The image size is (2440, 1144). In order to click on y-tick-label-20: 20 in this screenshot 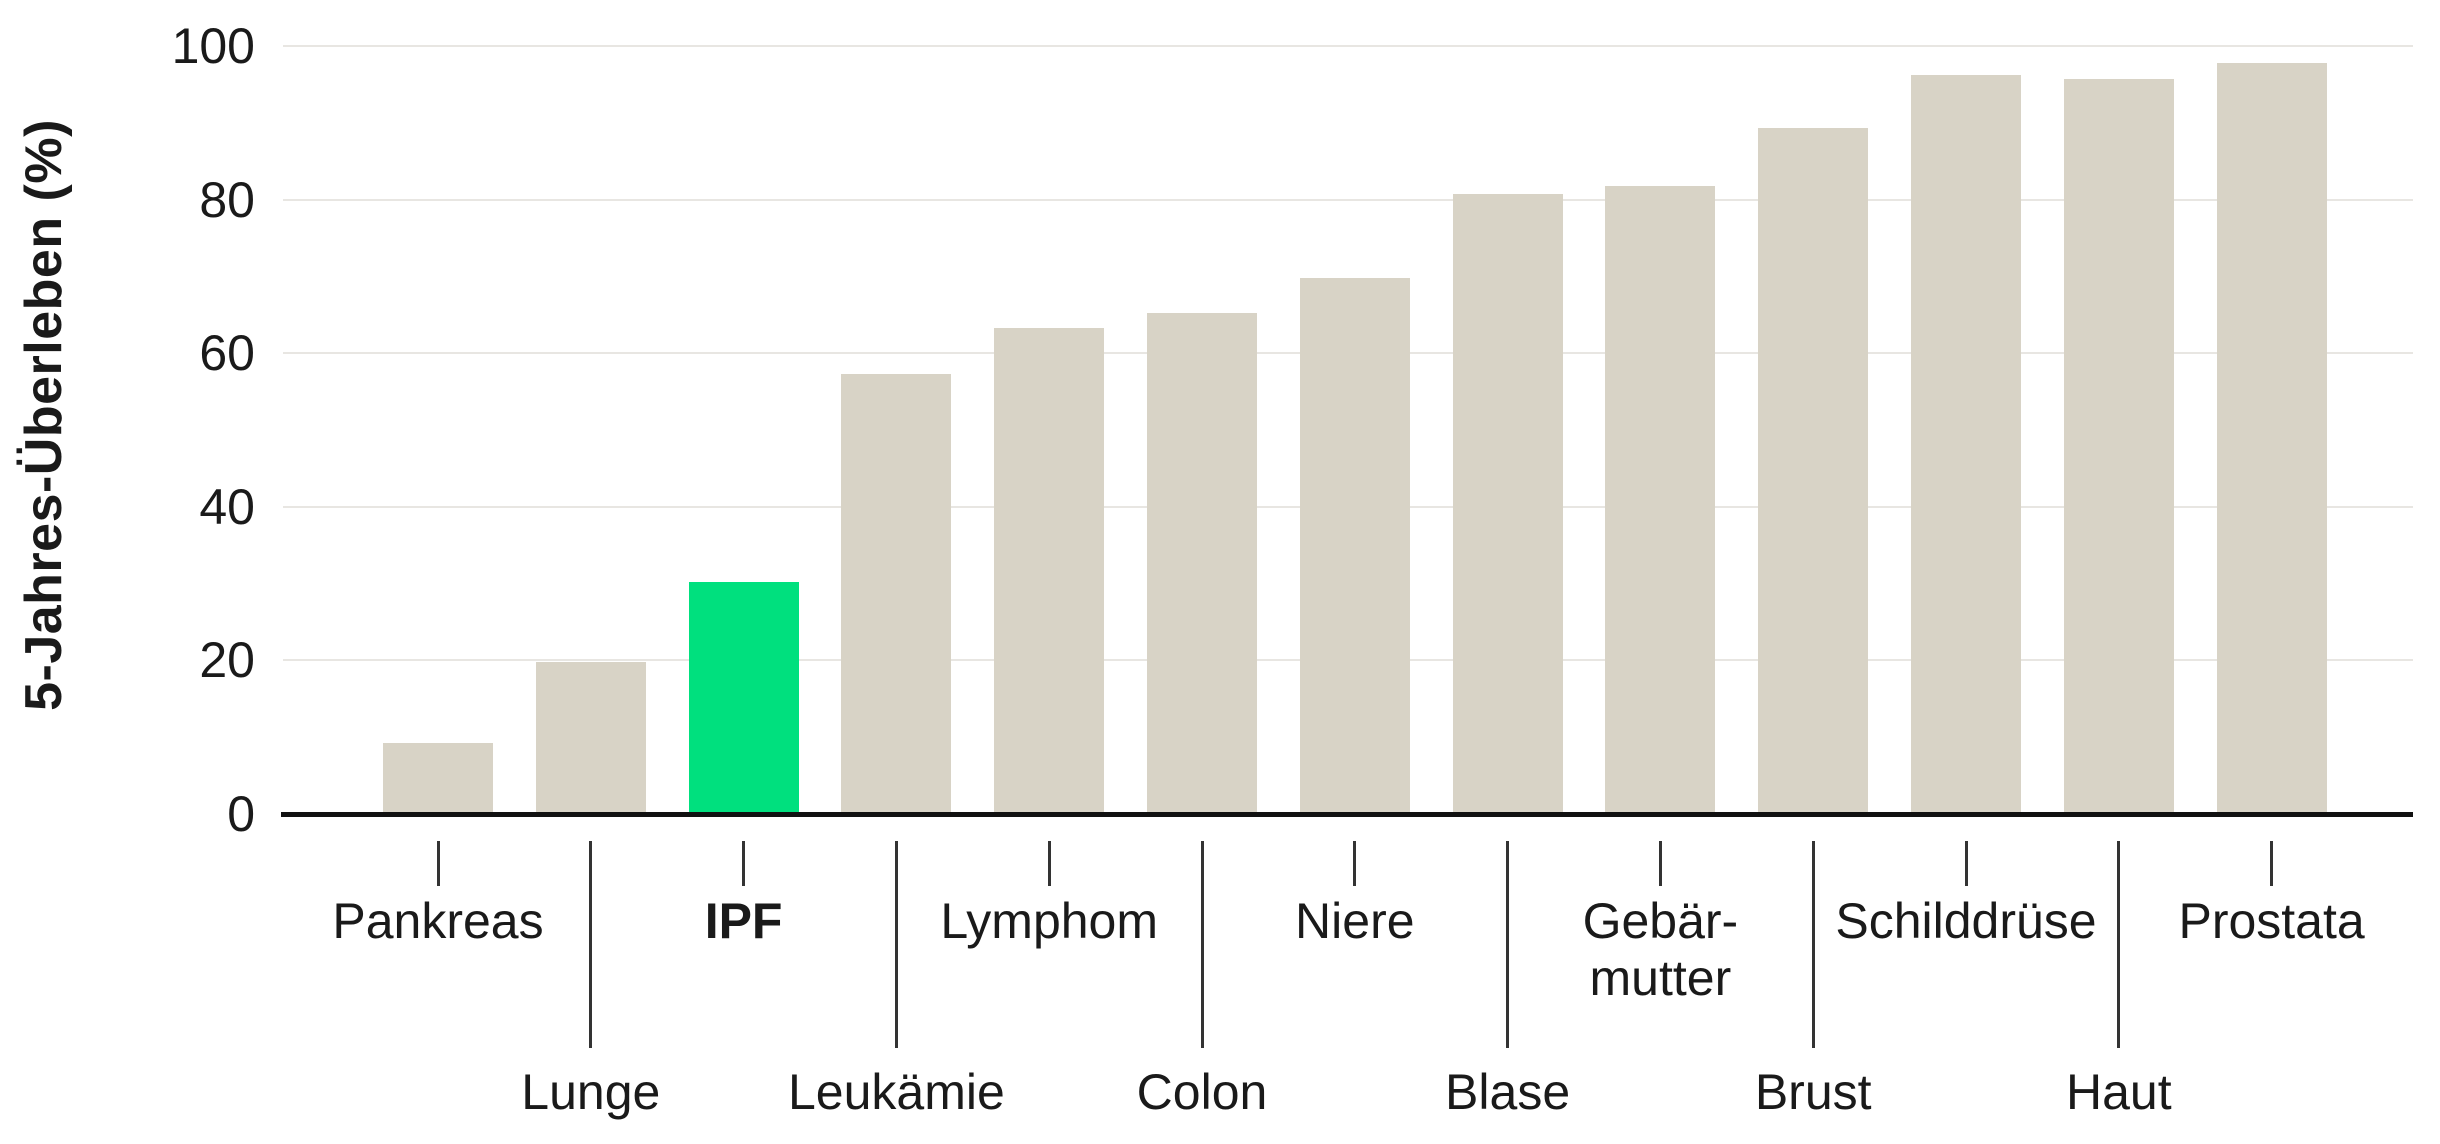, I will do `click(227, 660)`.